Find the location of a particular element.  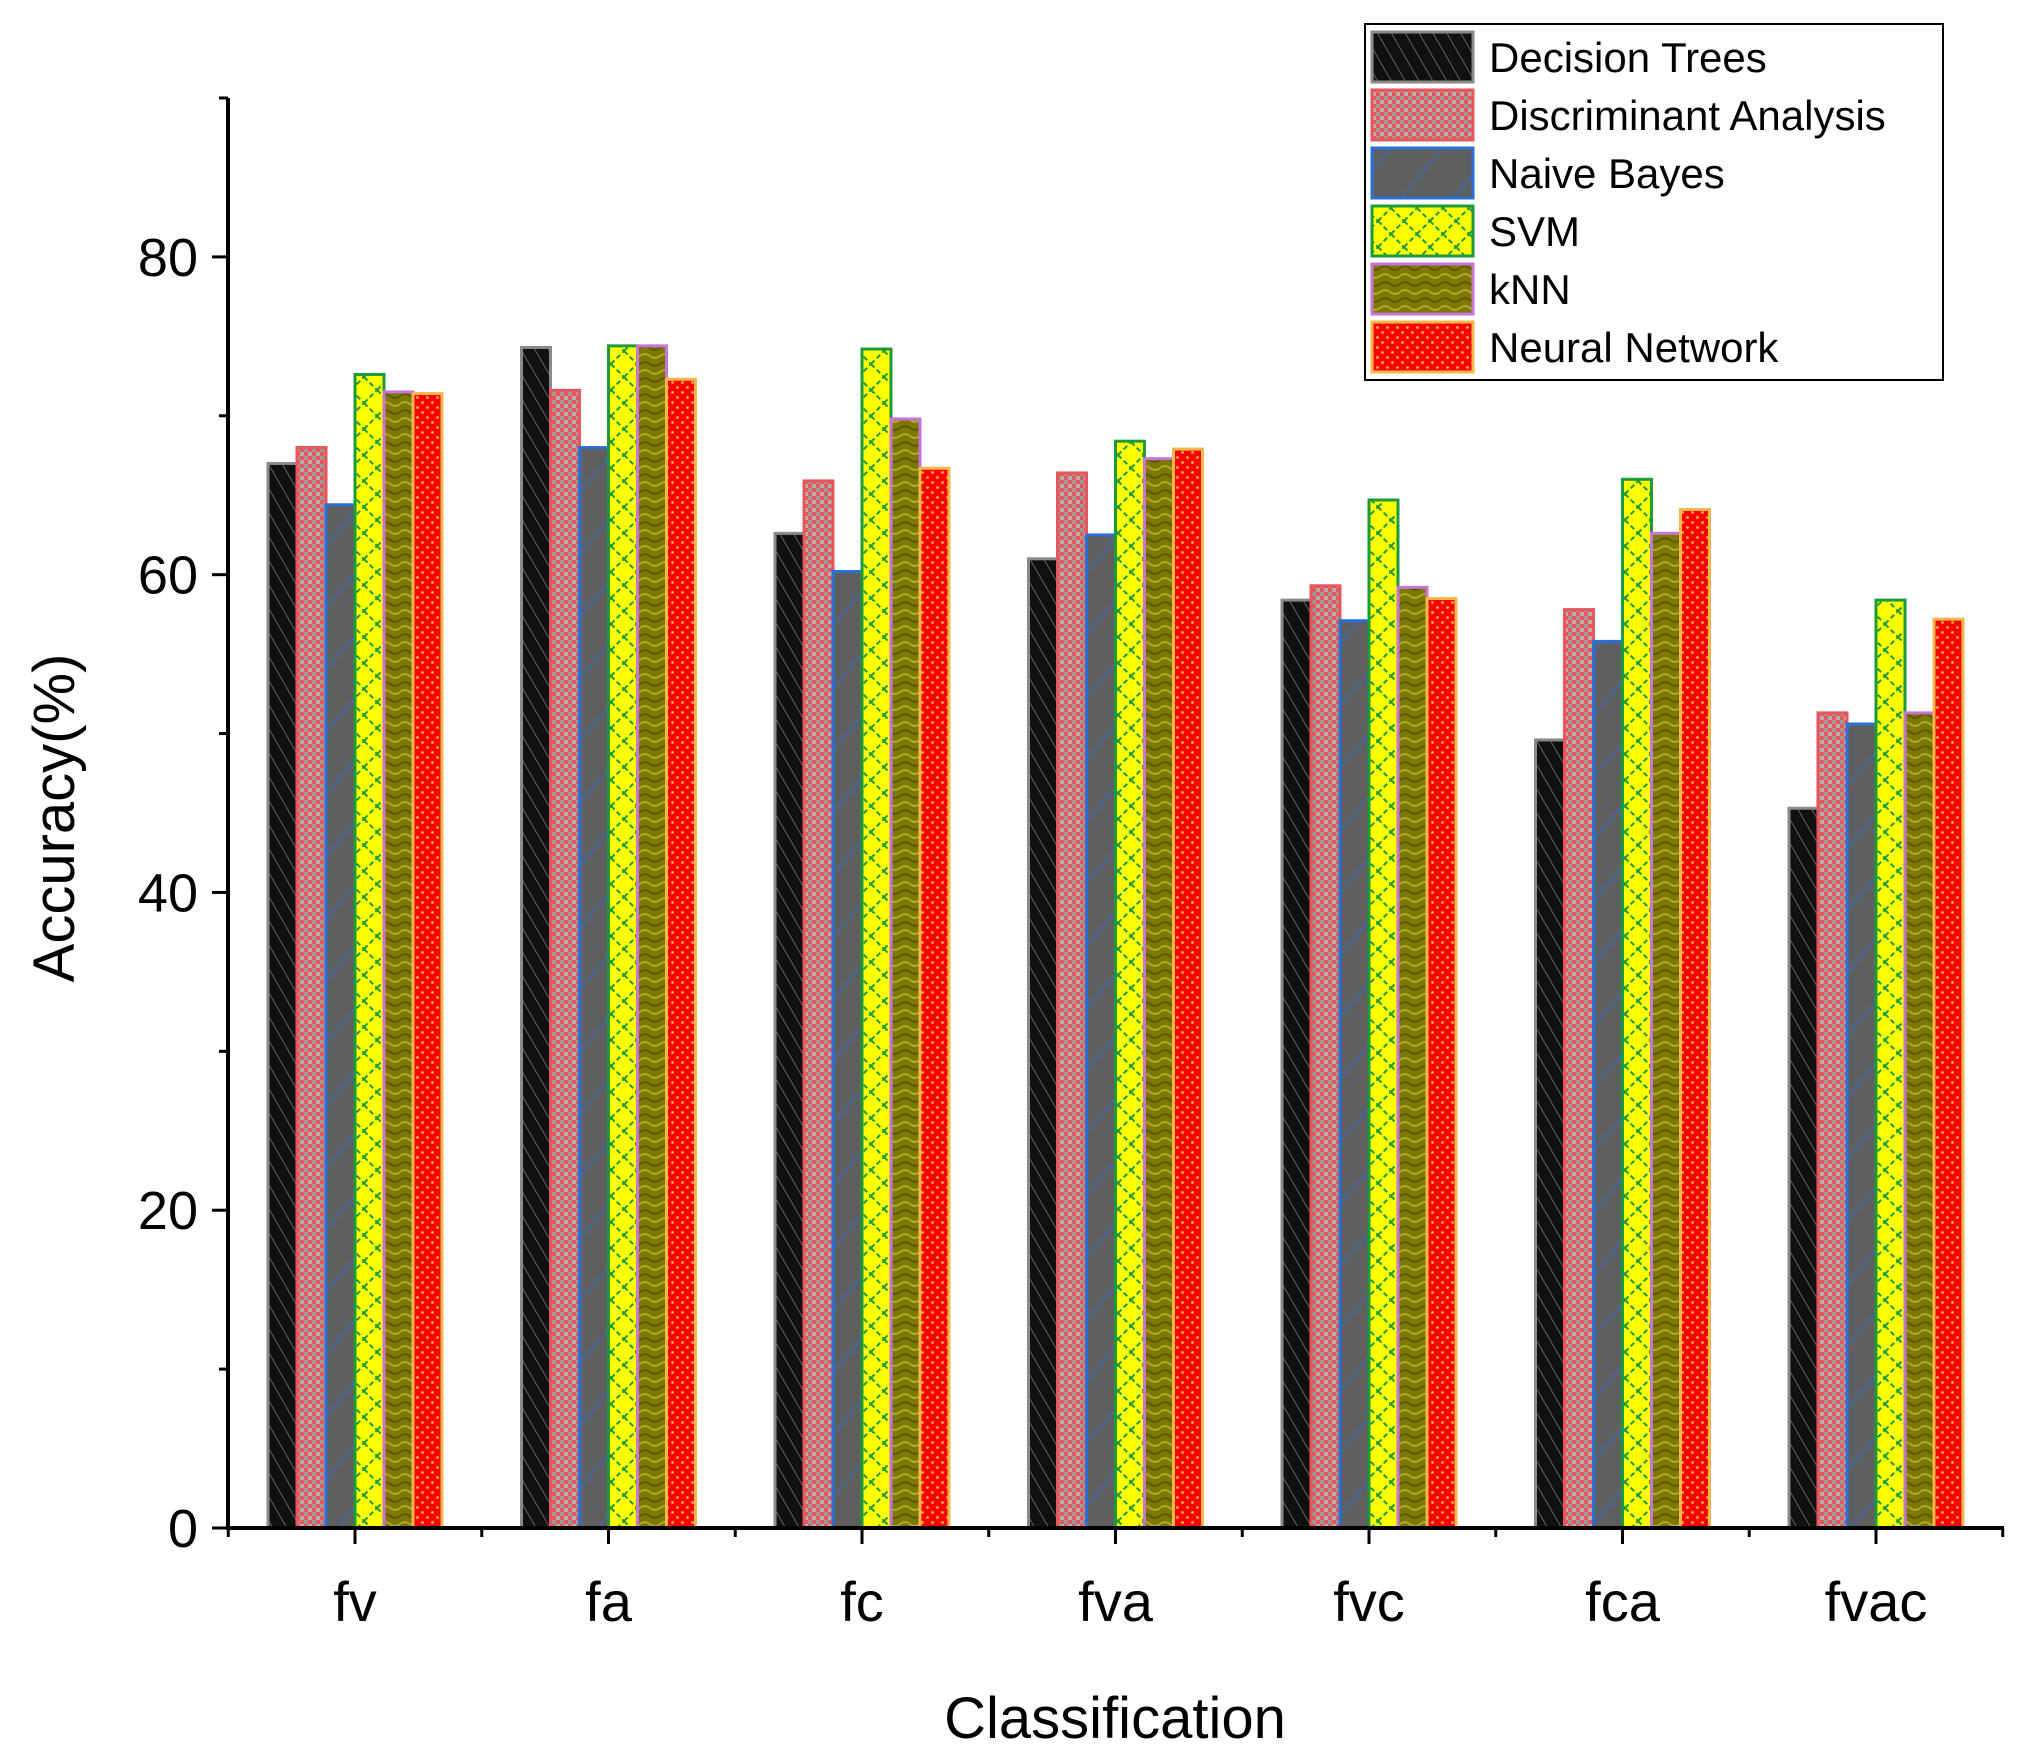

bar-naive-bayes-fv is located at coordinates (340, 1016).